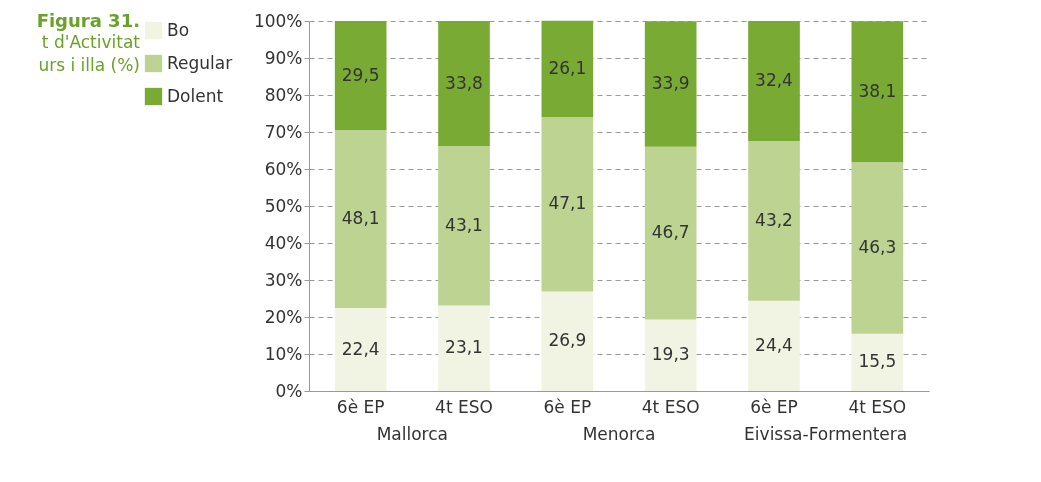 Image resolution: width=1041 pixels, height=482 pixels. I want to click on data-label: 26,9, so click(567, 340).